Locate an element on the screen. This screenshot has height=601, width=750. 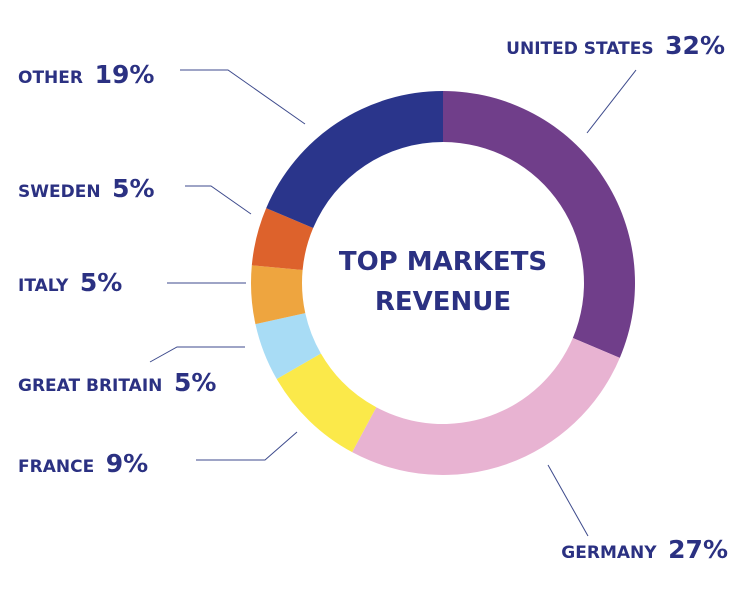
label-sweden: SWEDEN 5% is located at coordinates (86, 188).